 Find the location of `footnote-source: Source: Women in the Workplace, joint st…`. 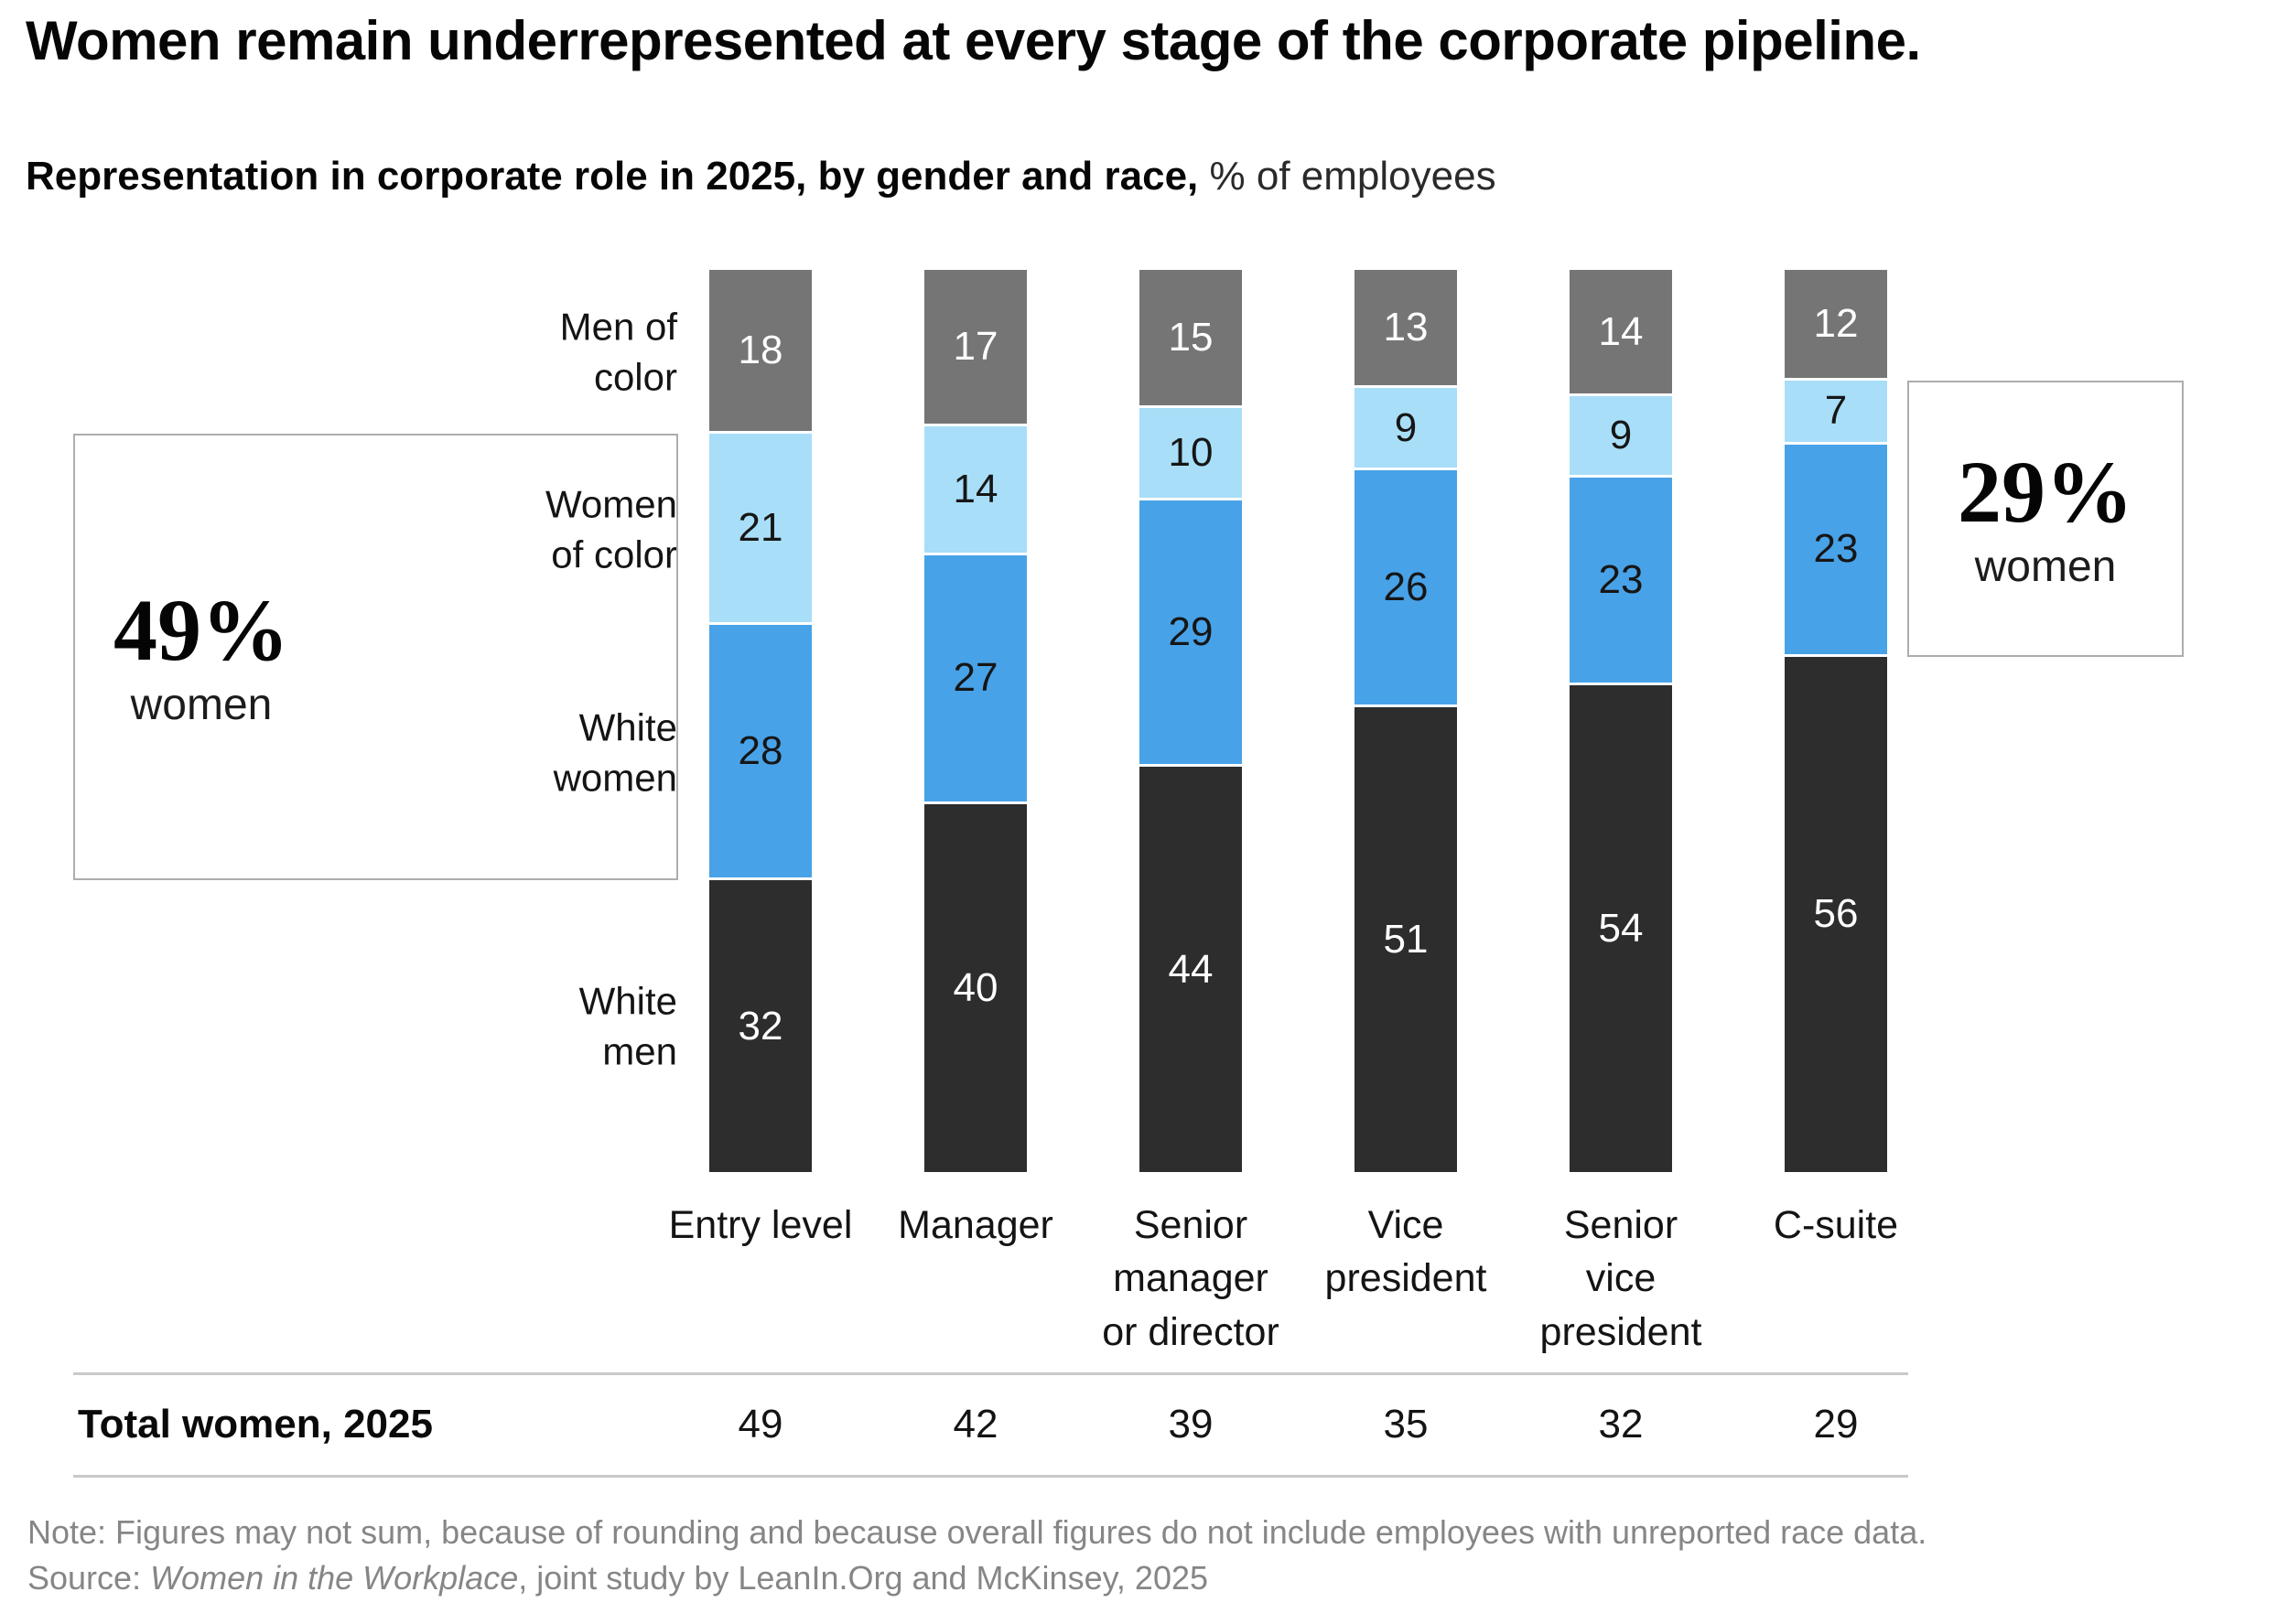

footnote-source: Source: Women in the Workplace, joint st… is located at coordinates (976, 1578).